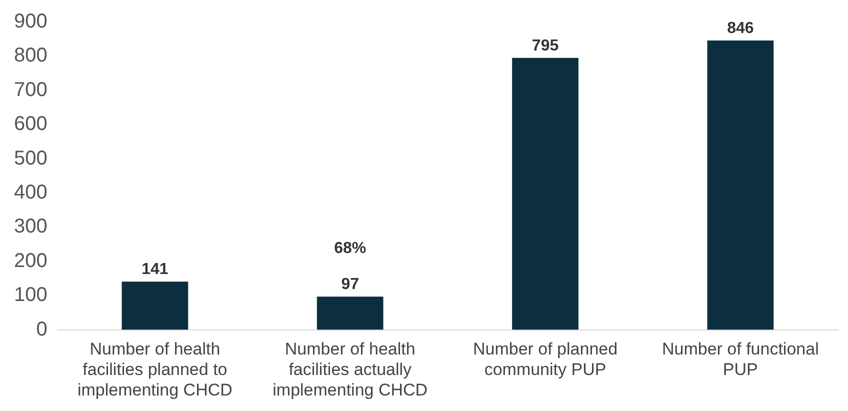  What do you see at coordinates (154, 370) in the screenshot?
I see `x-tick-label: Number of health facilities planned to implementing CHCD` at bounding box center [154, 370].